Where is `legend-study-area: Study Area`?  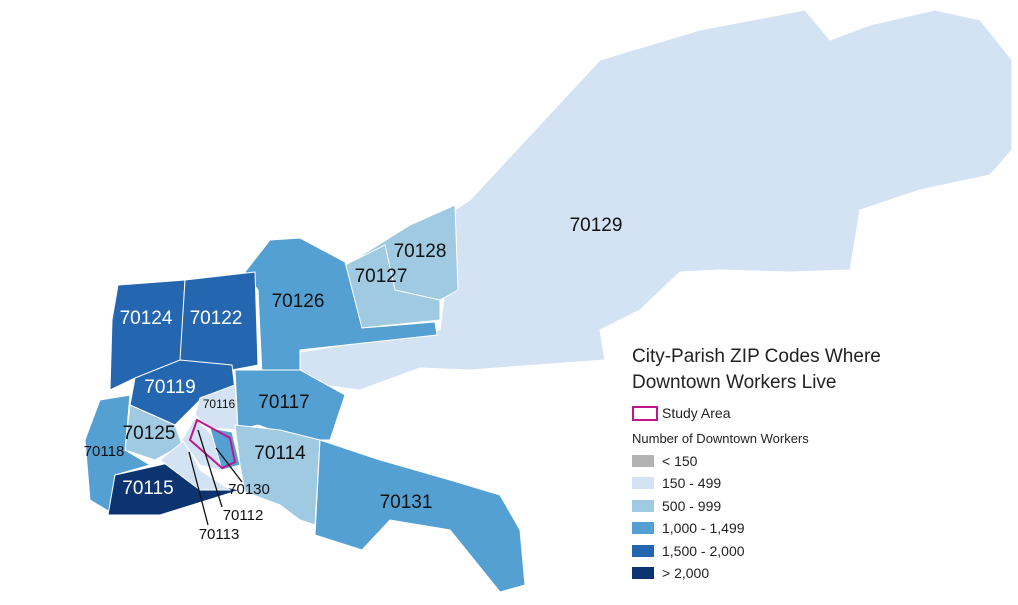
legend-study-area: Study Area is located at coordinates (696, 413).